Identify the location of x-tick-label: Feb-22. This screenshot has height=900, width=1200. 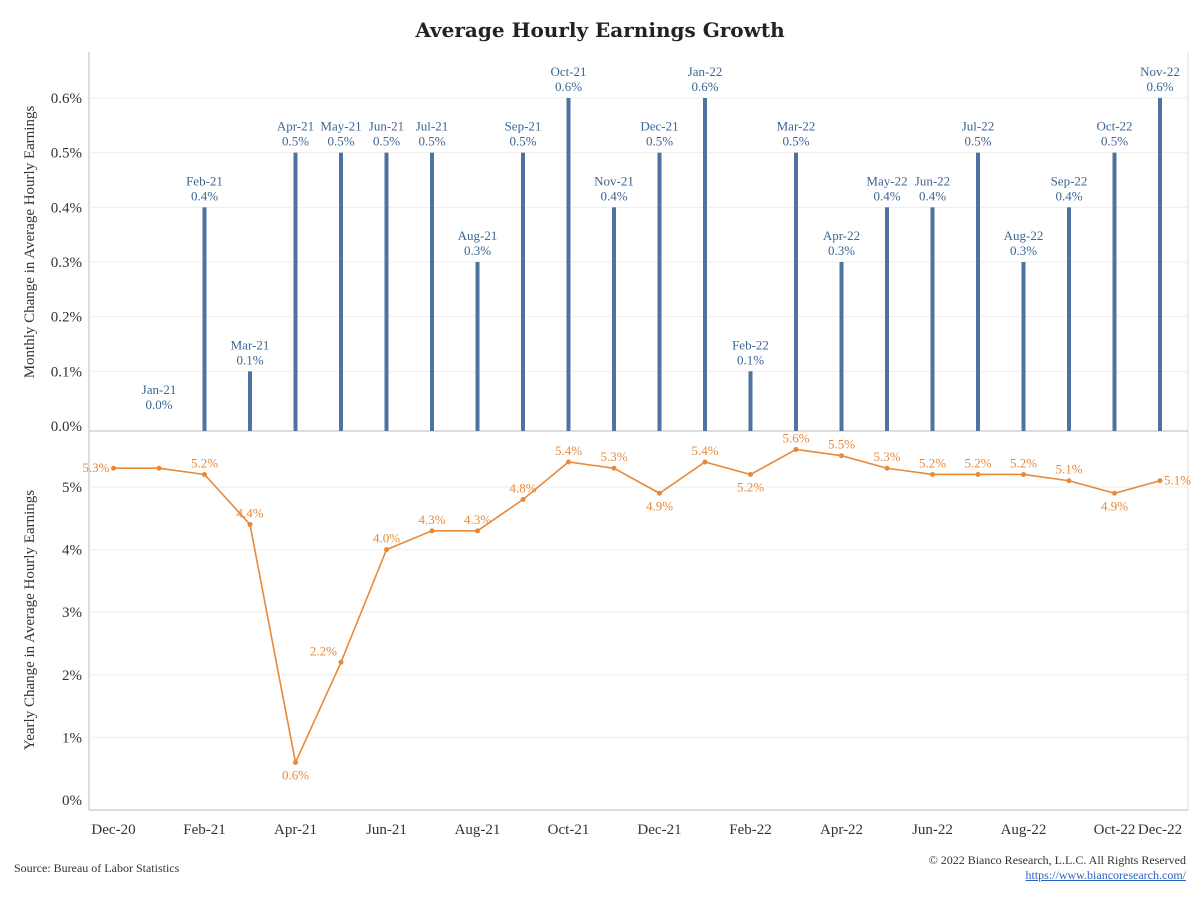
(750, 830).